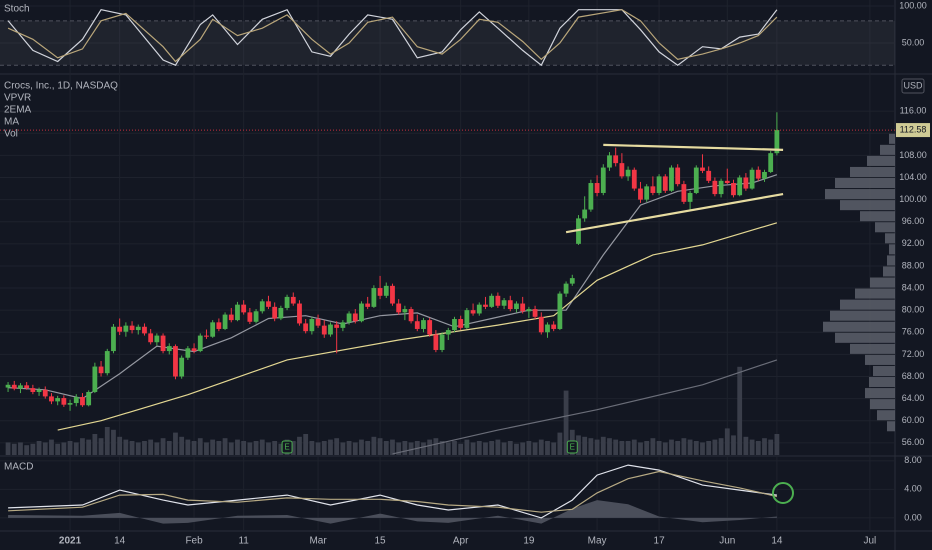 The width and height of the screenshot is (932, 550). What do you see at coordinates (913, 442) in the screenshot?
I see `y-tick-label: 56.00` at bounding box center [913, 442].